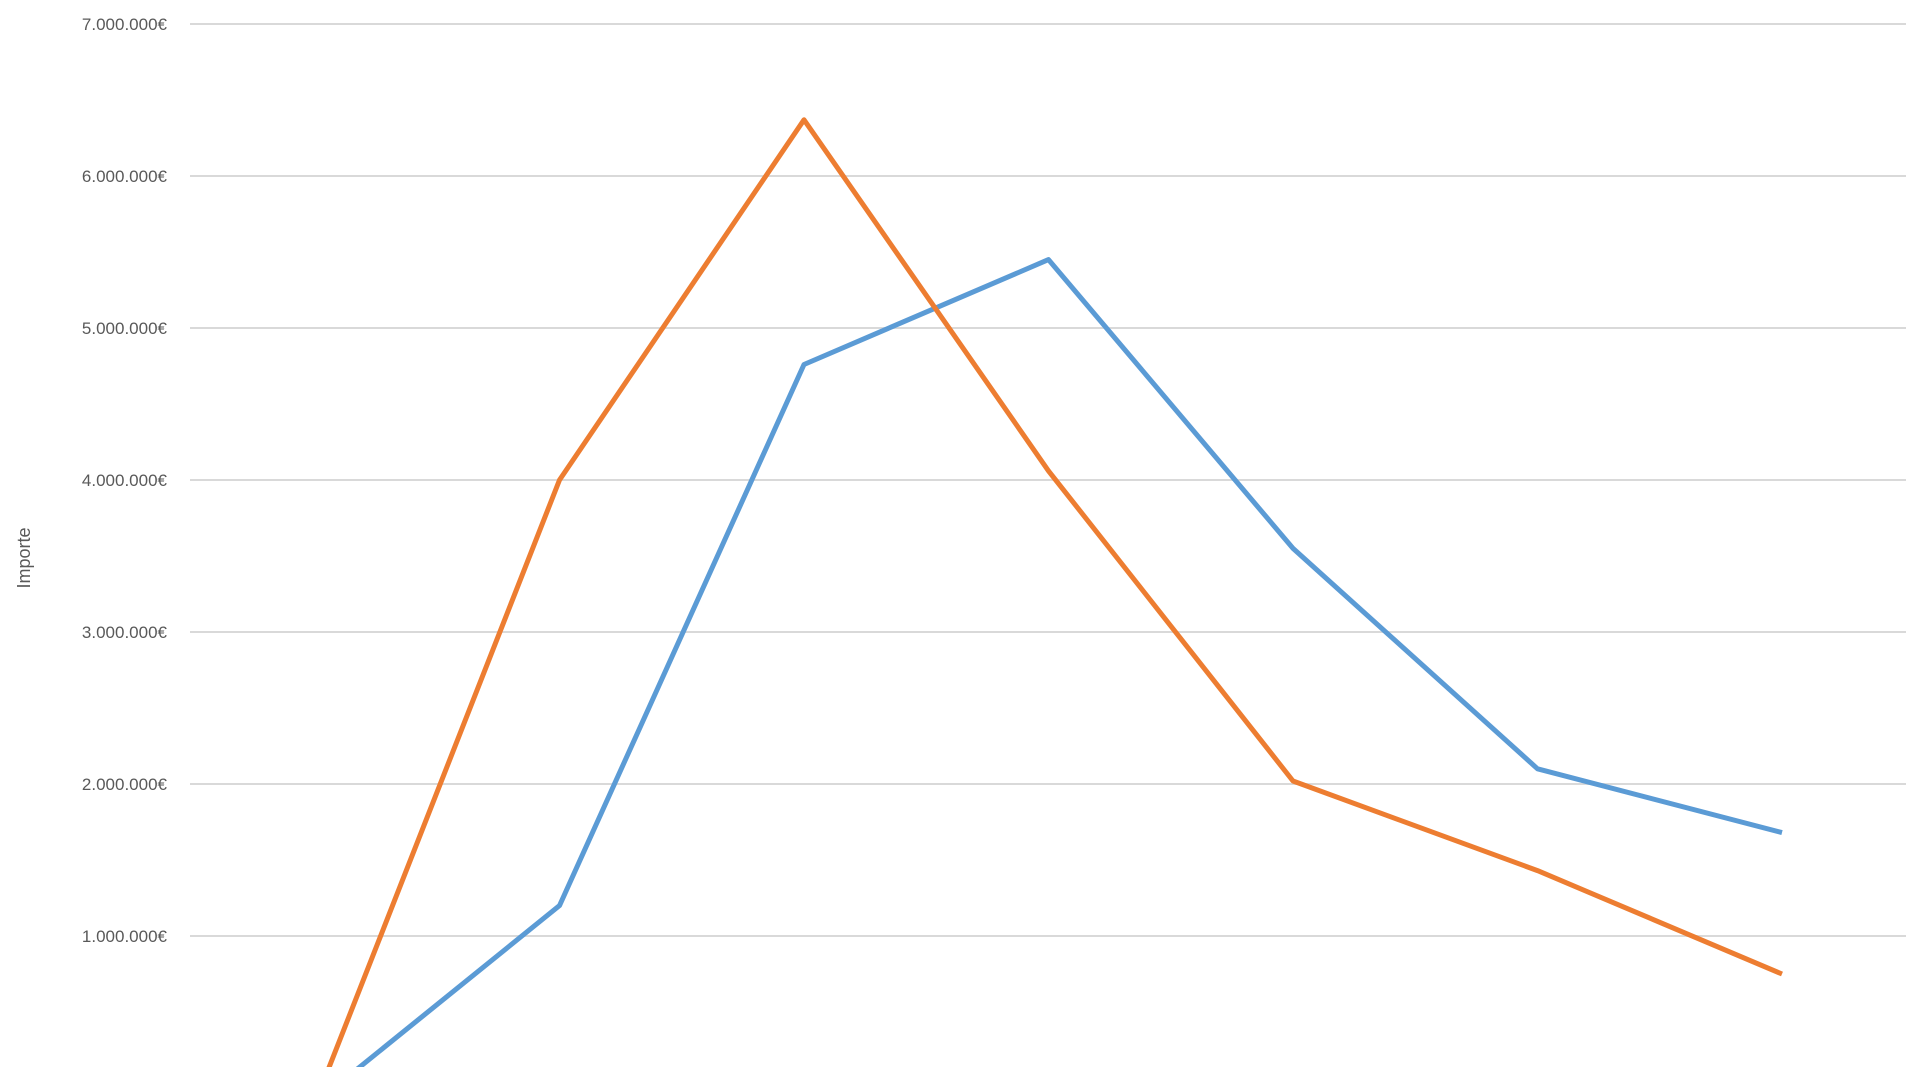  What do you see at coordinates (125, 632) in the screenshot?
I see `y-tick-label: 3.000.000€` at bounding box center [125, 632].